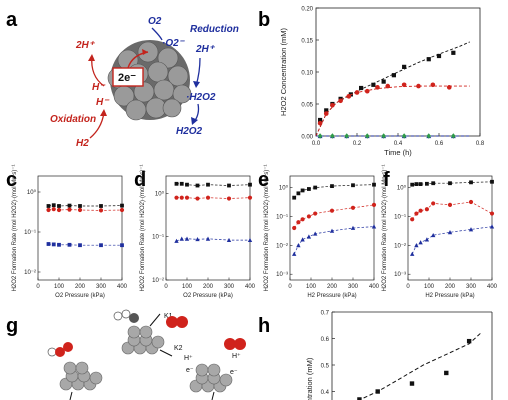 The height and width of the screenshot is (400, 508). I want to click on x-axis-label: Time (h), so click(398, 152).